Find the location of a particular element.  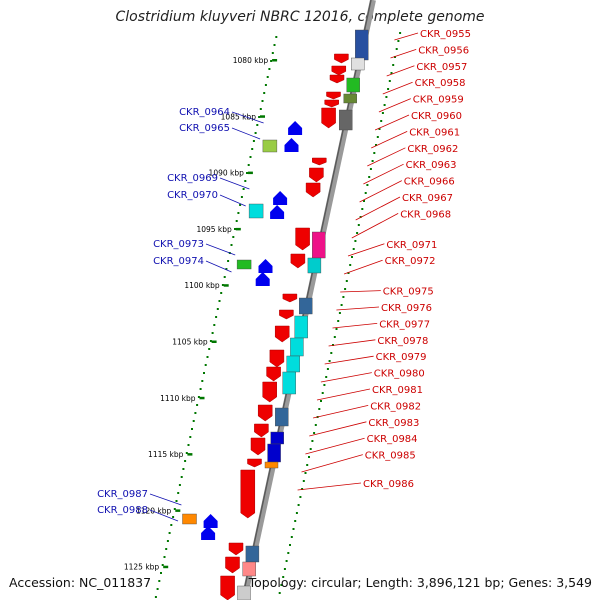

scale-label: 1125 kbp is located at coordinates (142, 567).